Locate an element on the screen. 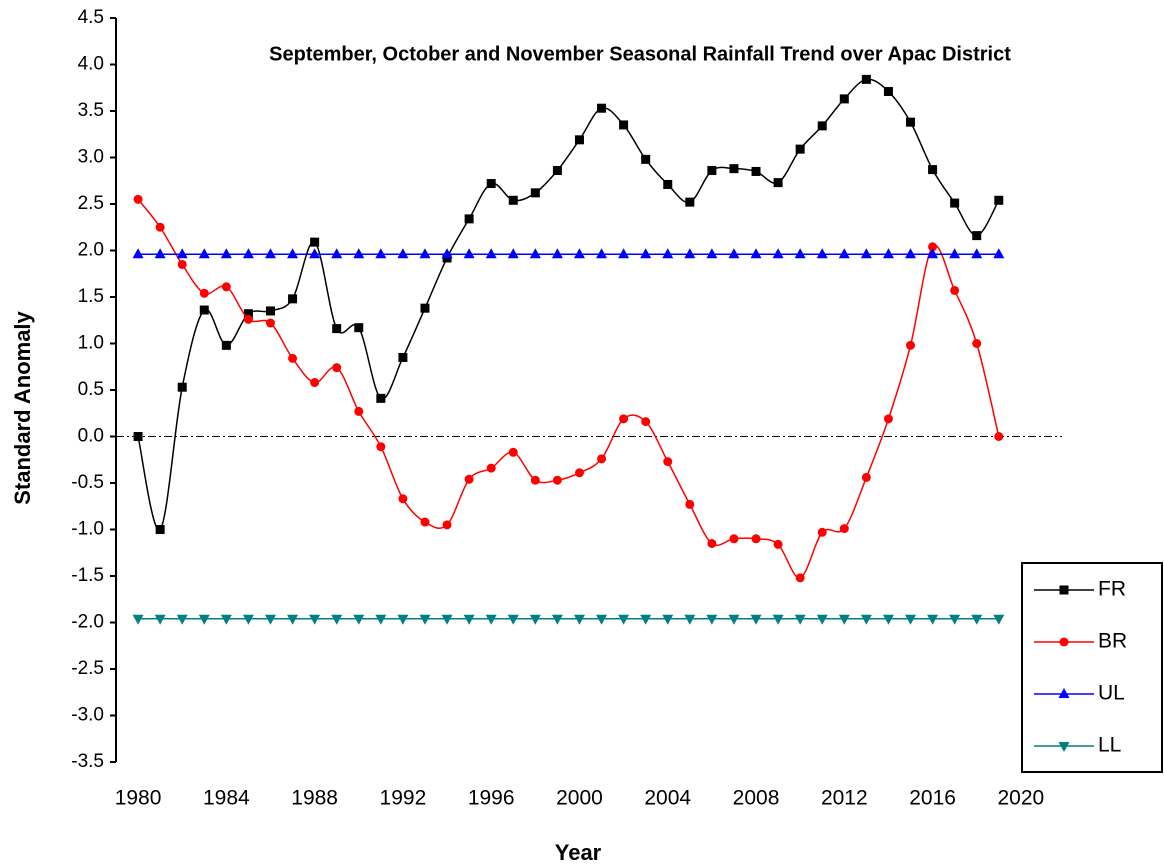 The image size is (1164, 866). y-tick-label: 3.5 is located at coordinates (91, 110).